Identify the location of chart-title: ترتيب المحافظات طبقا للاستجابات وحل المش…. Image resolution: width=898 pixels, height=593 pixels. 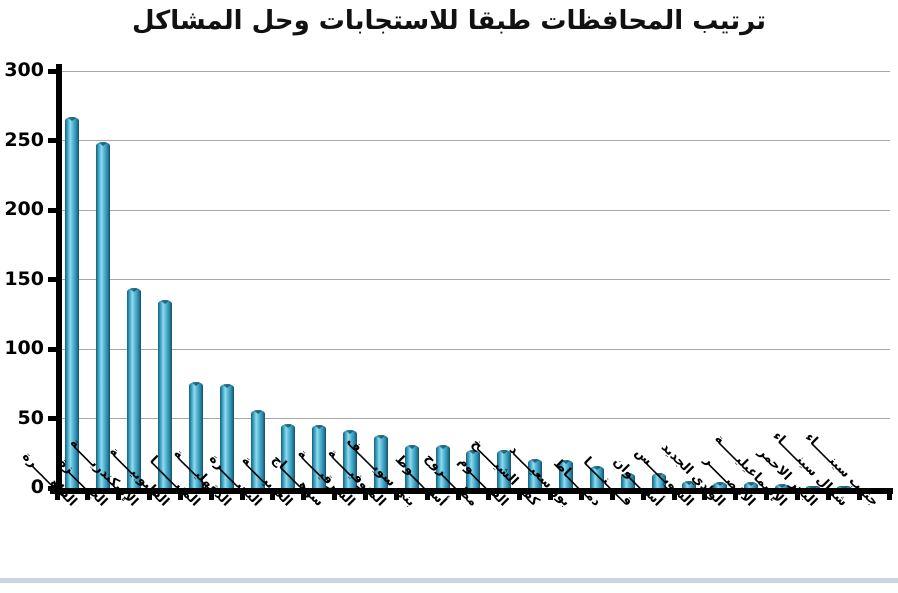
(449, 21).